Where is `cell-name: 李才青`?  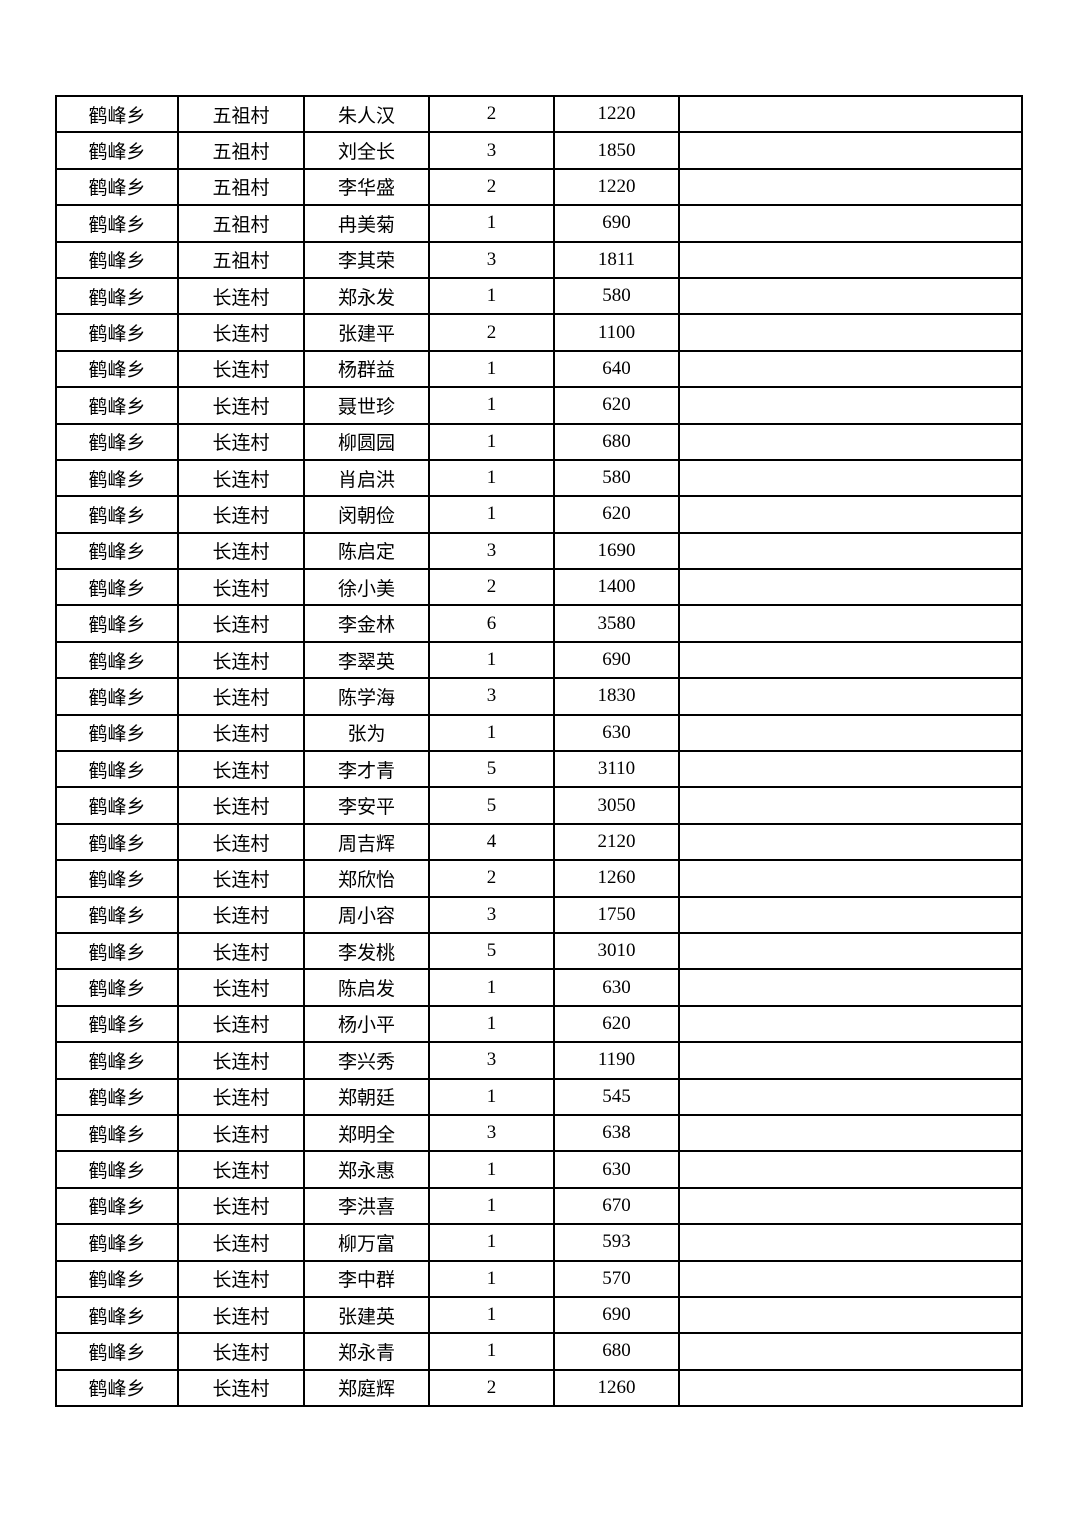
cell-name: 李才青 is located at coordinates (366, 769).